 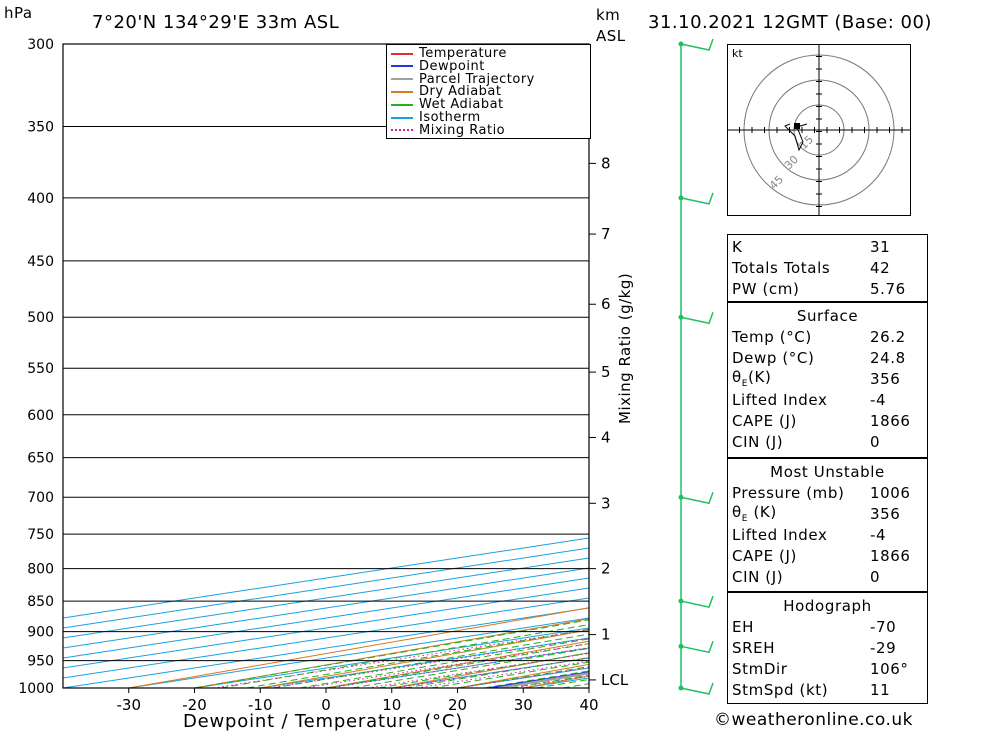 What do you see at coordinates (40, 369) in the screenshot?
I see `pressure-tick-label: 550` at bounding box center [40, 369].